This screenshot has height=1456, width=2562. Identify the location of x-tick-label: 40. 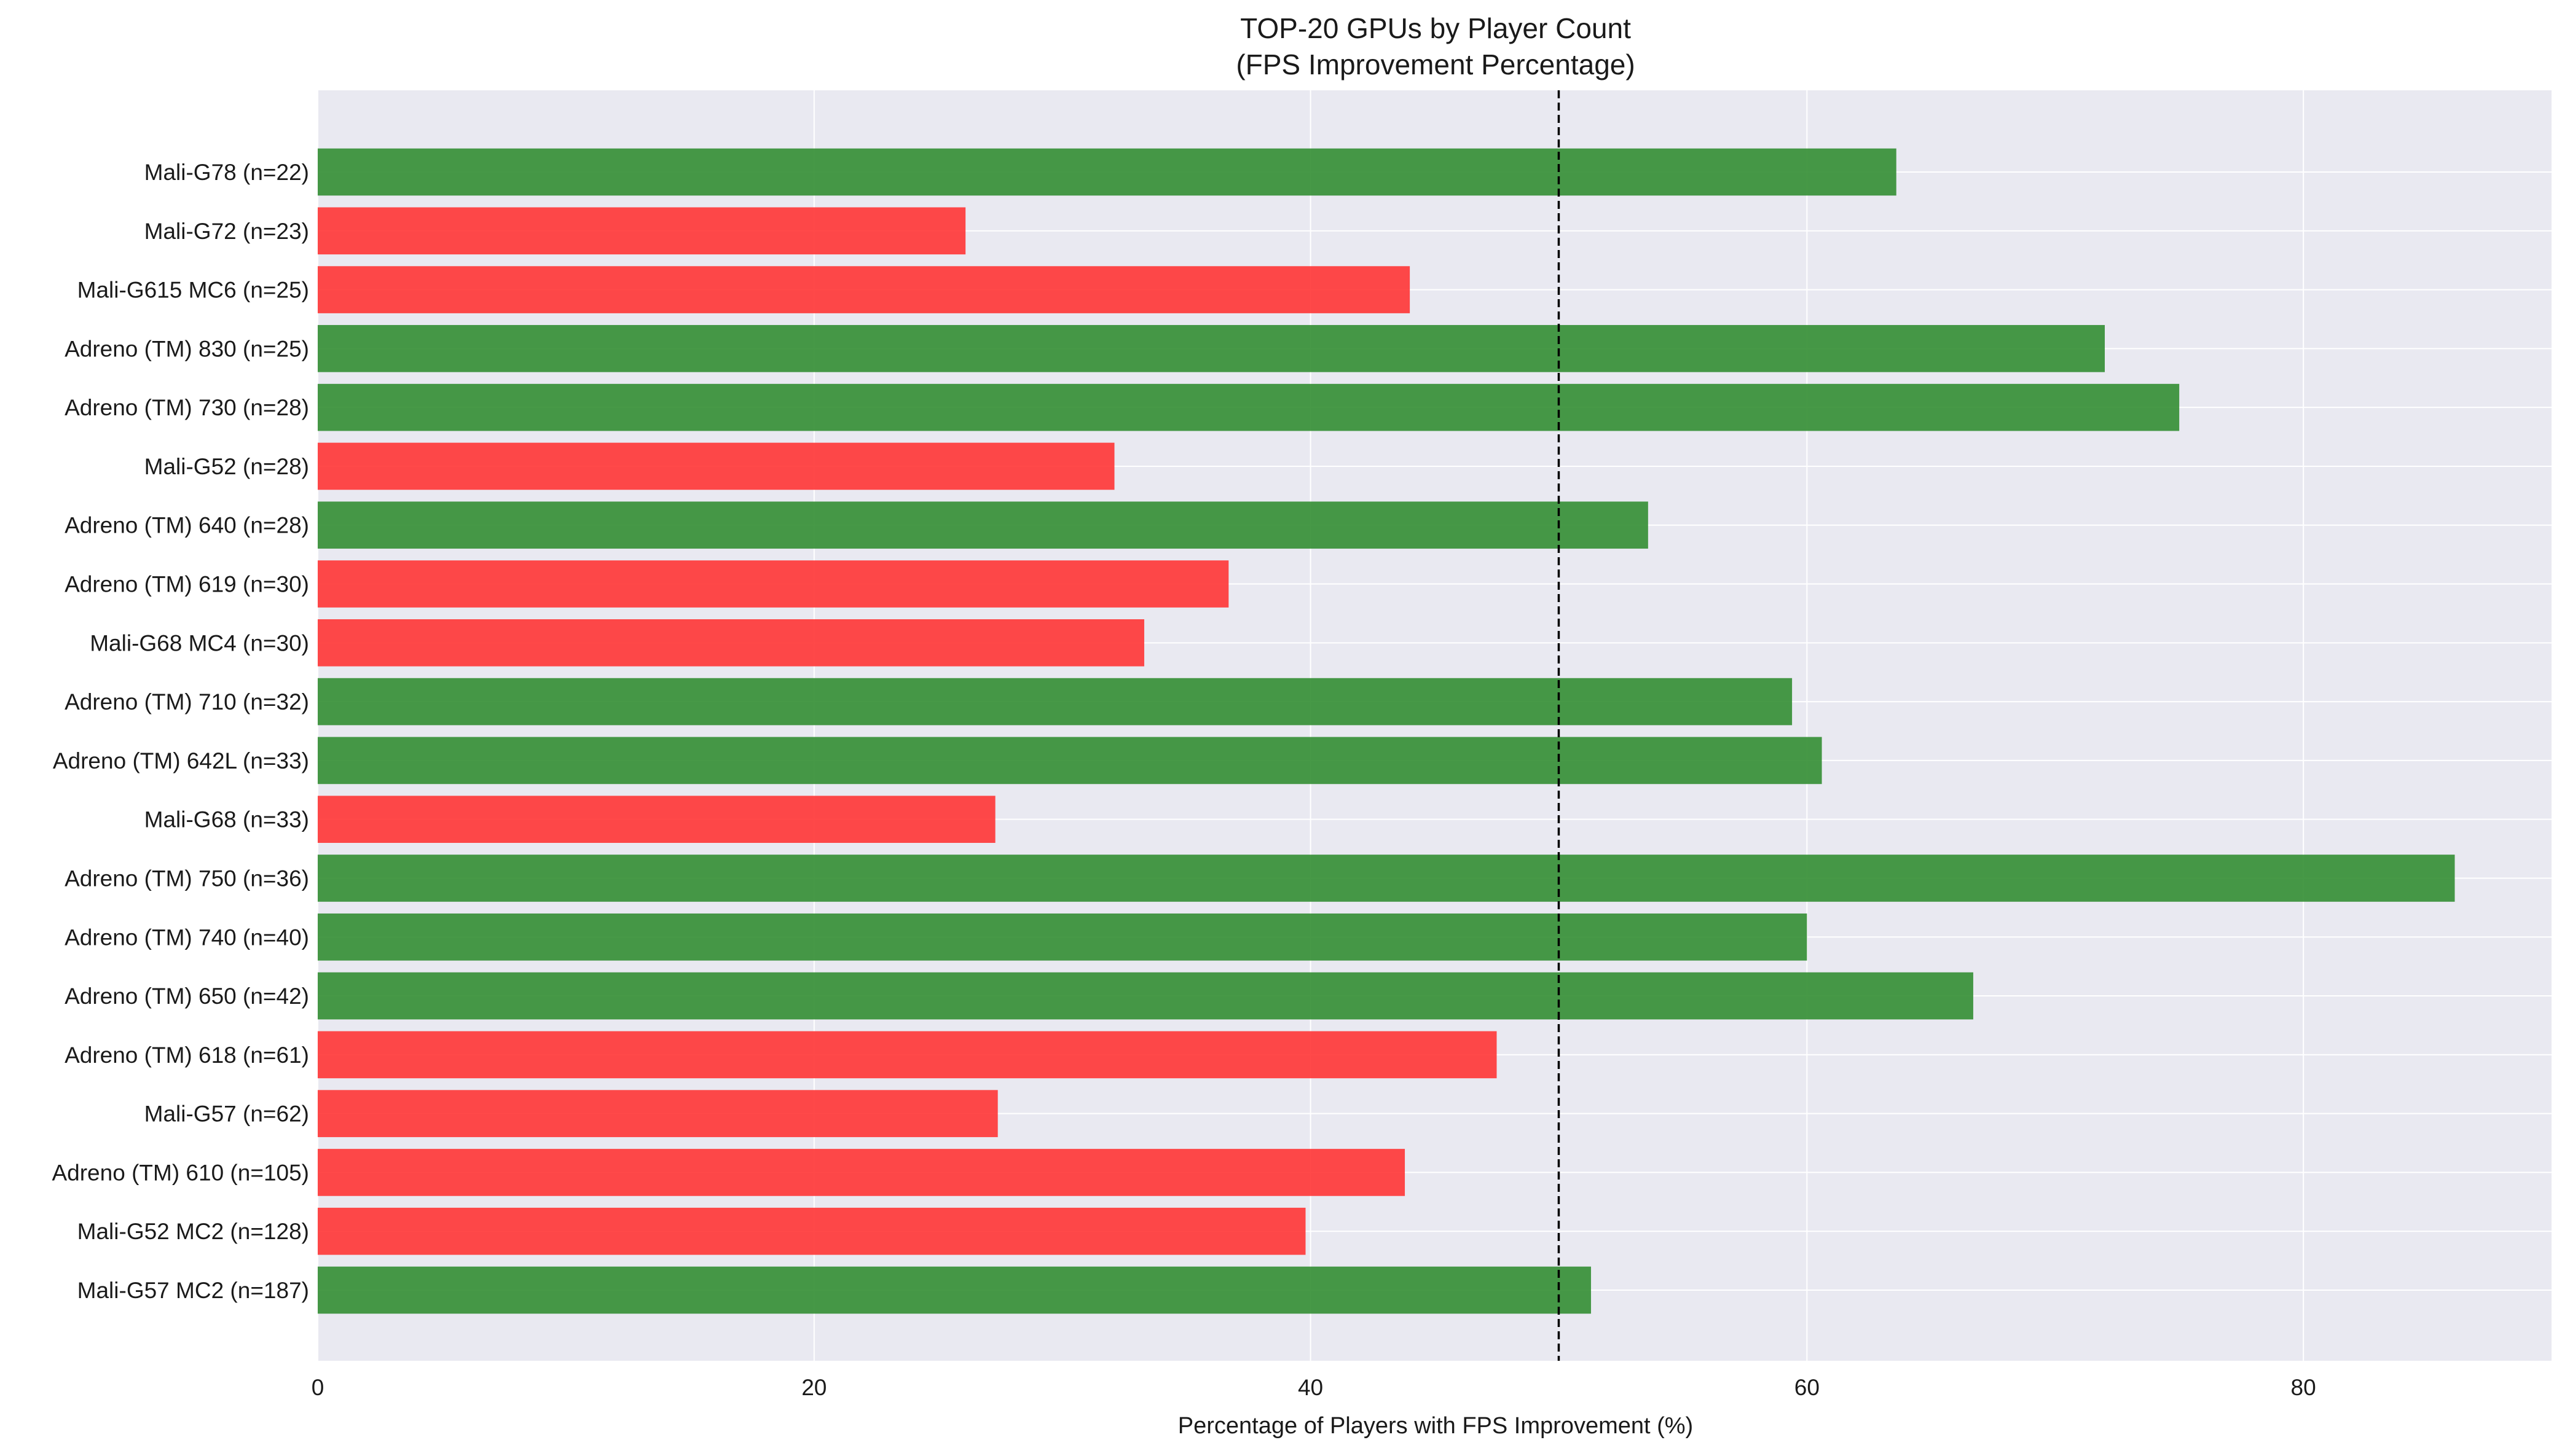
(1310, 1387).